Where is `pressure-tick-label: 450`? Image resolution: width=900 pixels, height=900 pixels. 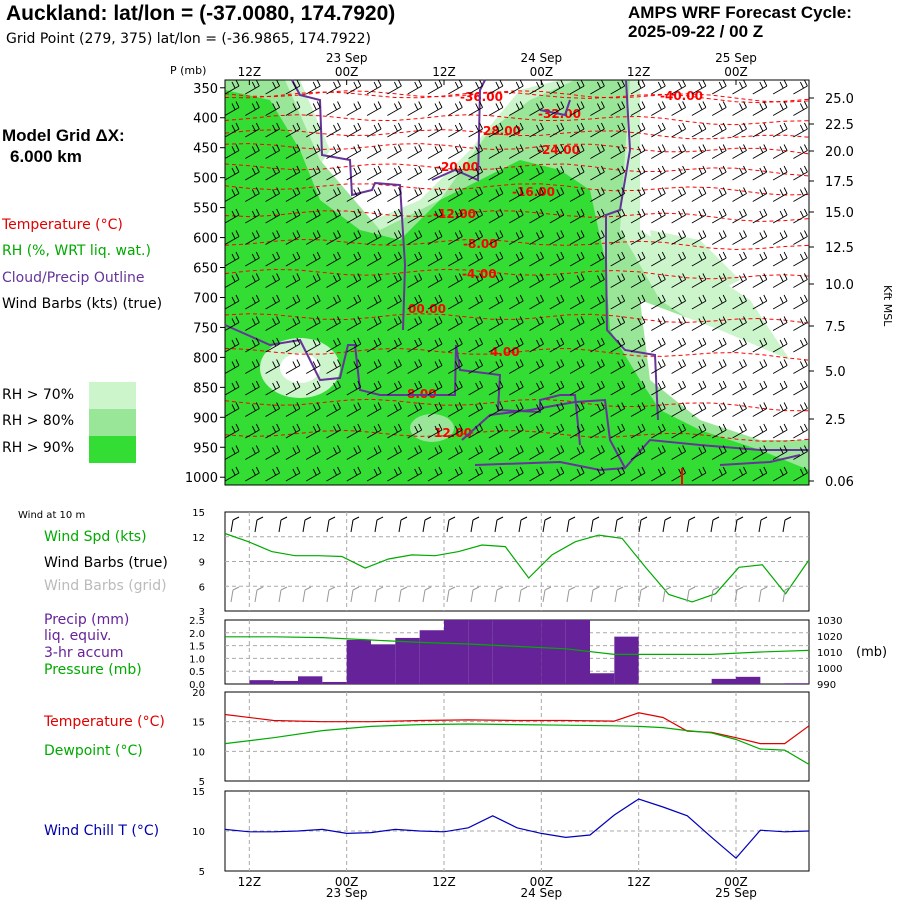 pressure-tick-label: 450 is located at coordinates (205, 149).